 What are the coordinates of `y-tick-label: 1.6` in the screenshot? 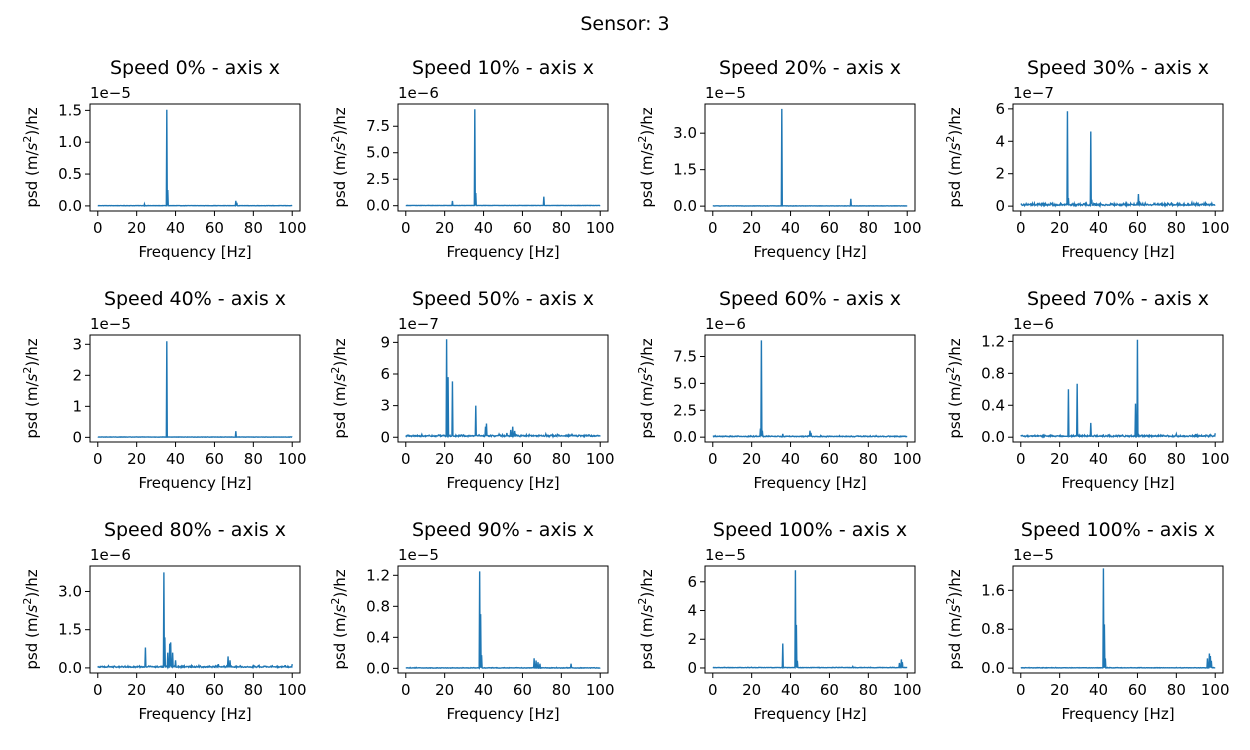 It's located at (993, 590).